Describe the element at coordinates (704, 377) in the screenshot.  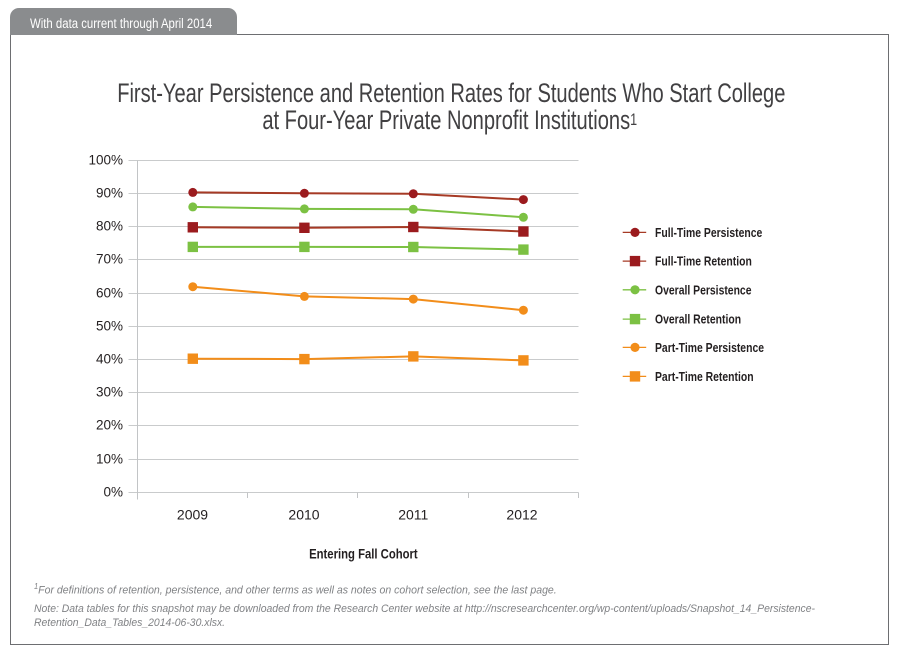
I see `svg-text: Part-Time Retention` at that location.